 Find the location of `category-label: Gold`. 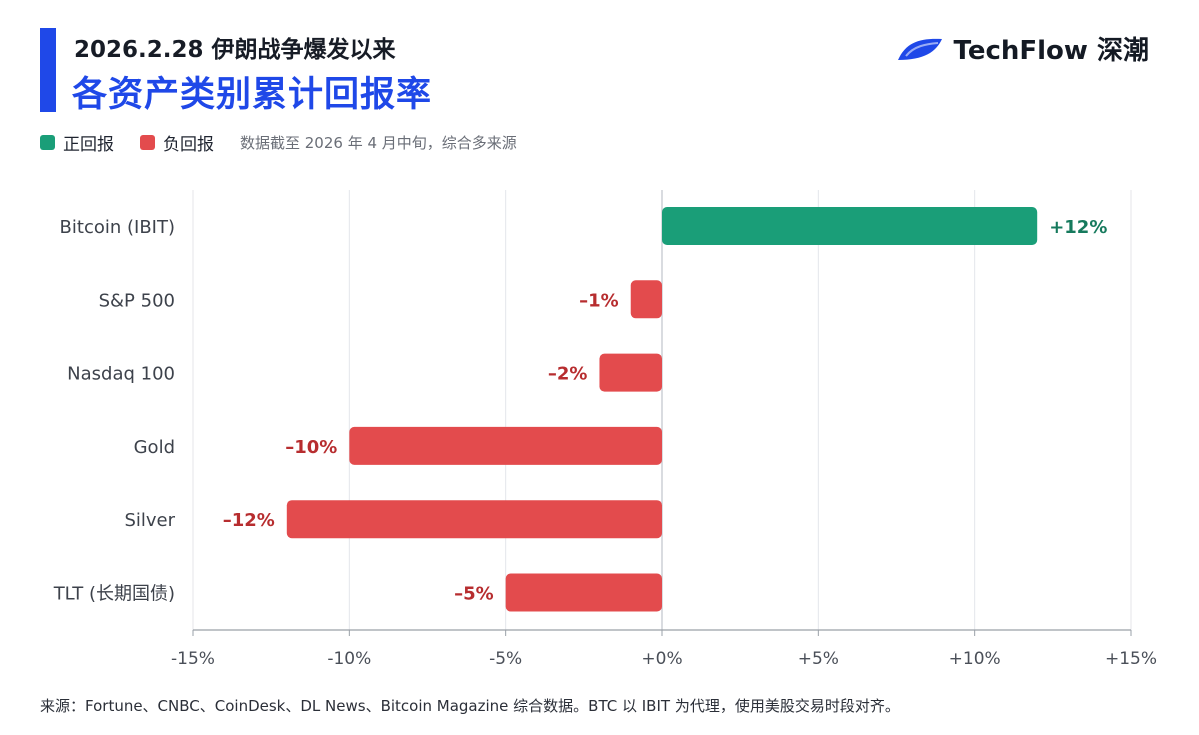

category-label: Gold is located at coordinates (154, 447).